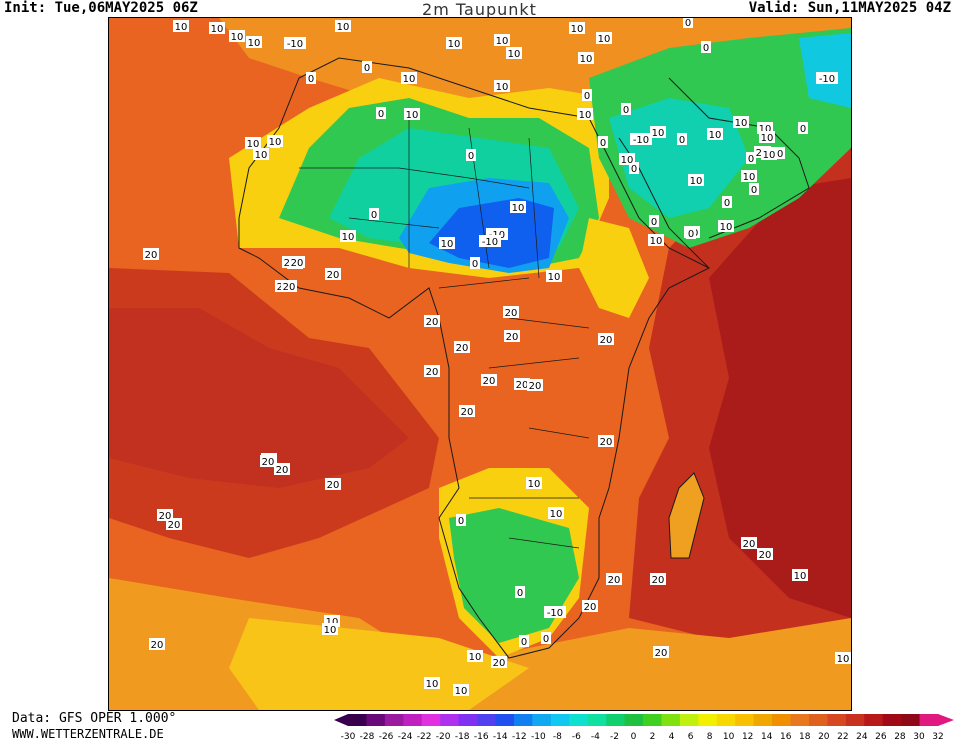  What do you see at coordinates (686, 515) in the screenshot?
I see `madagascar-coast` at bounding box center [686, 515].